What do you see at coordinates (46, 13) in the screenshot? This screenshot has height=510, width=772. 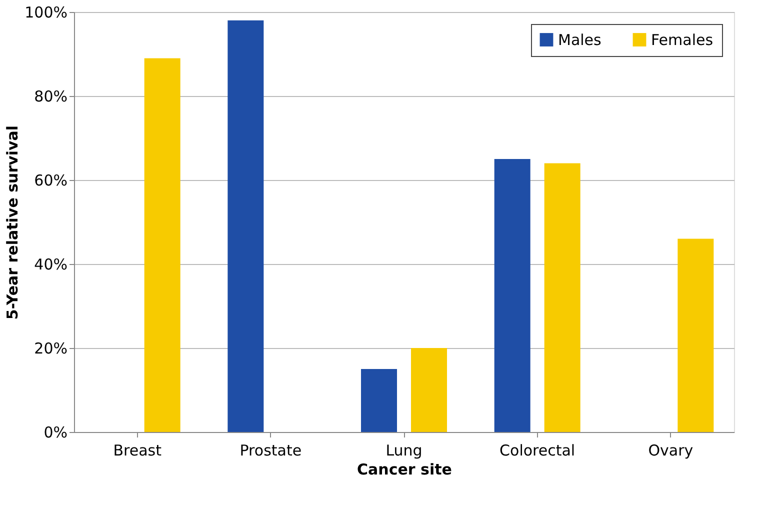 I see `y-tick-label: 100%` at bounding box center [46, 13].